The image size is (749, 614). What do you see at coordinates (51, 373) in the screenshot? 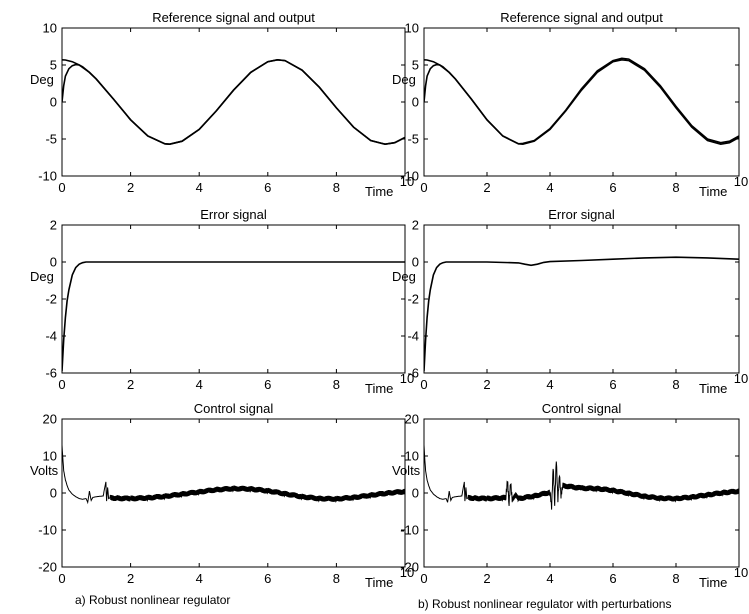
I see `ytick-label-a-err-4: -6` at bounding box center [51, 373].